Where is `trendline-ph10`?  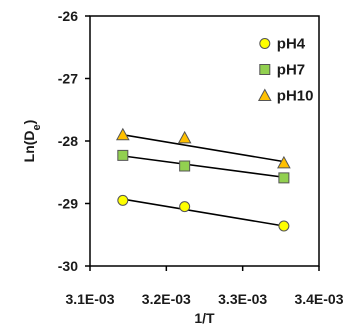
trendline-ph10 is located at coordinates (203, 148).